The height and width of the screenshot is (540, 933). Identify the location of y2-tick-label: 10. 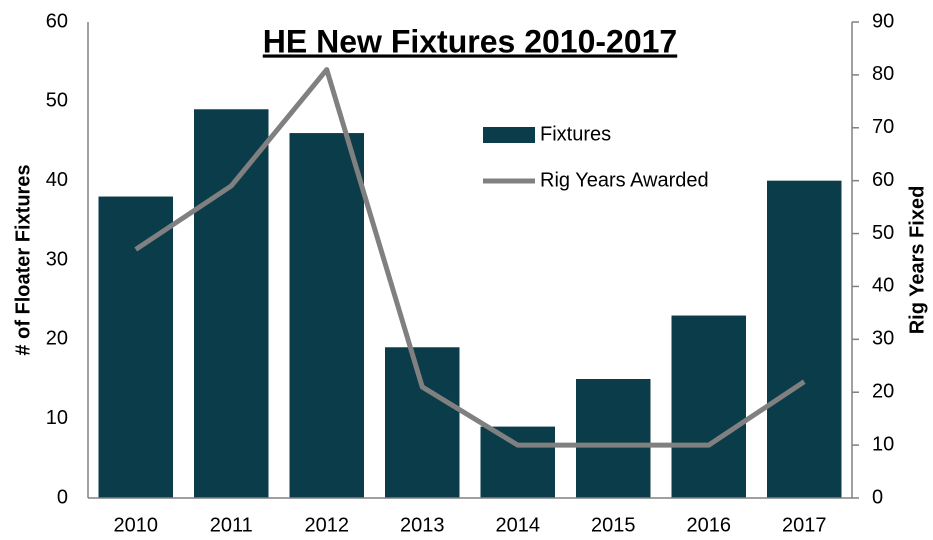
(883, 444).